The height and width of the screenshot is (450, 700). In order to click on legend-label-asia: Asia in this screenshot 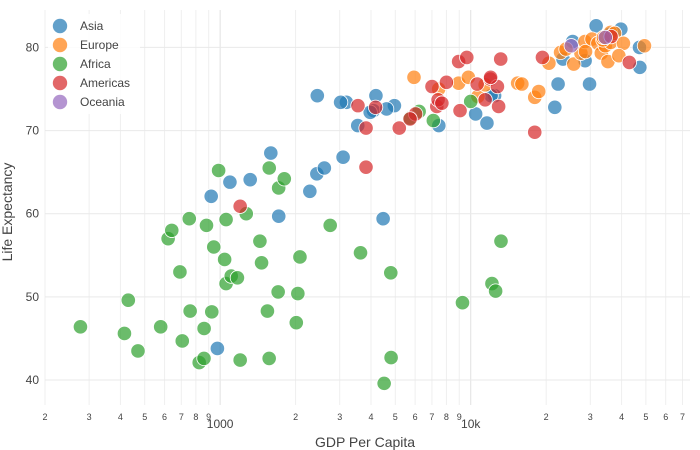, I will do `click(92, 26)`.